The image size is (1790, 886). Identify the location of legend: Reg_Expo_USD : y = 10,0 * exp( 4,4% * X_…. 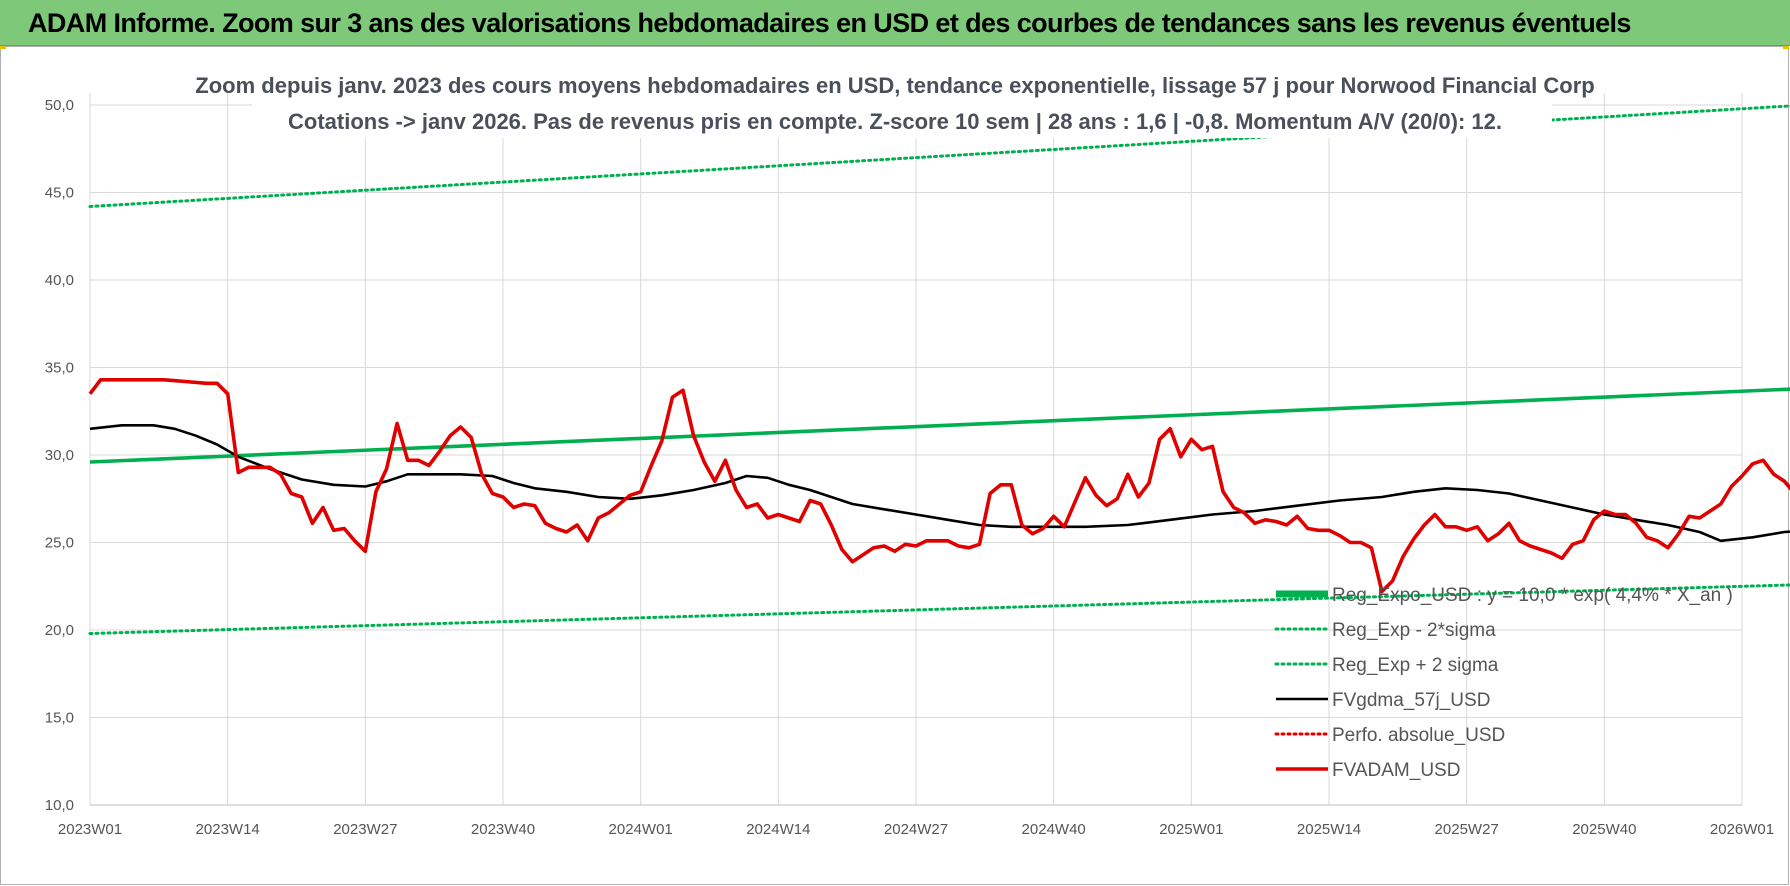
(1503, 683).